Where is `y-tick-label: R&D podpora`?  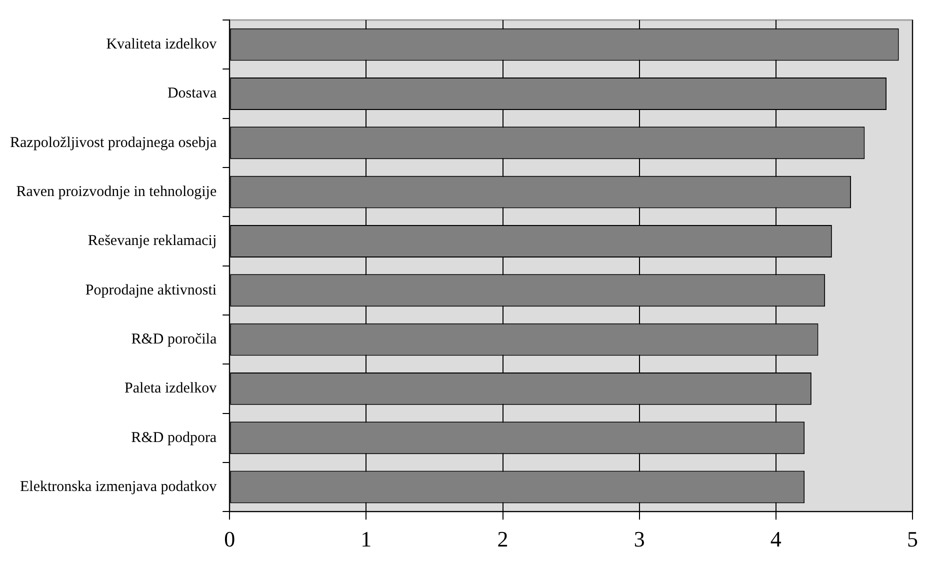 y-tick-label: R&D podpora is located at coordinates (174, 438).